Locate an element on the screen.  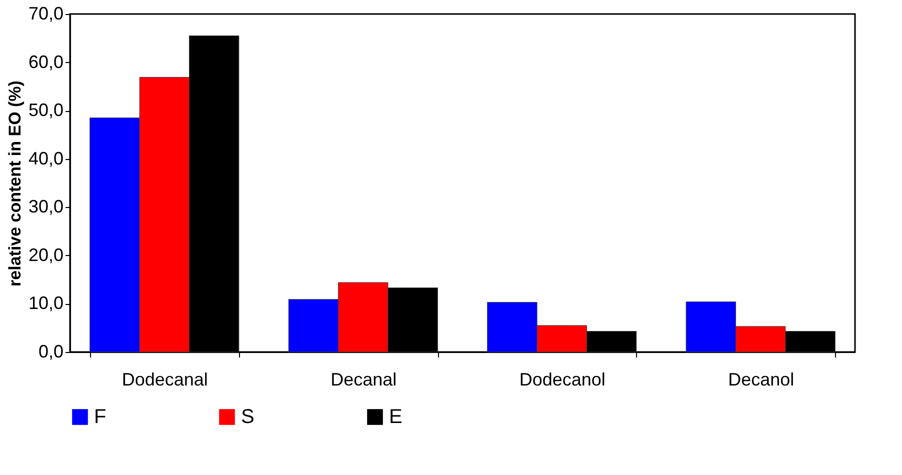
legend-label: E is located at coordinates (395, 417).